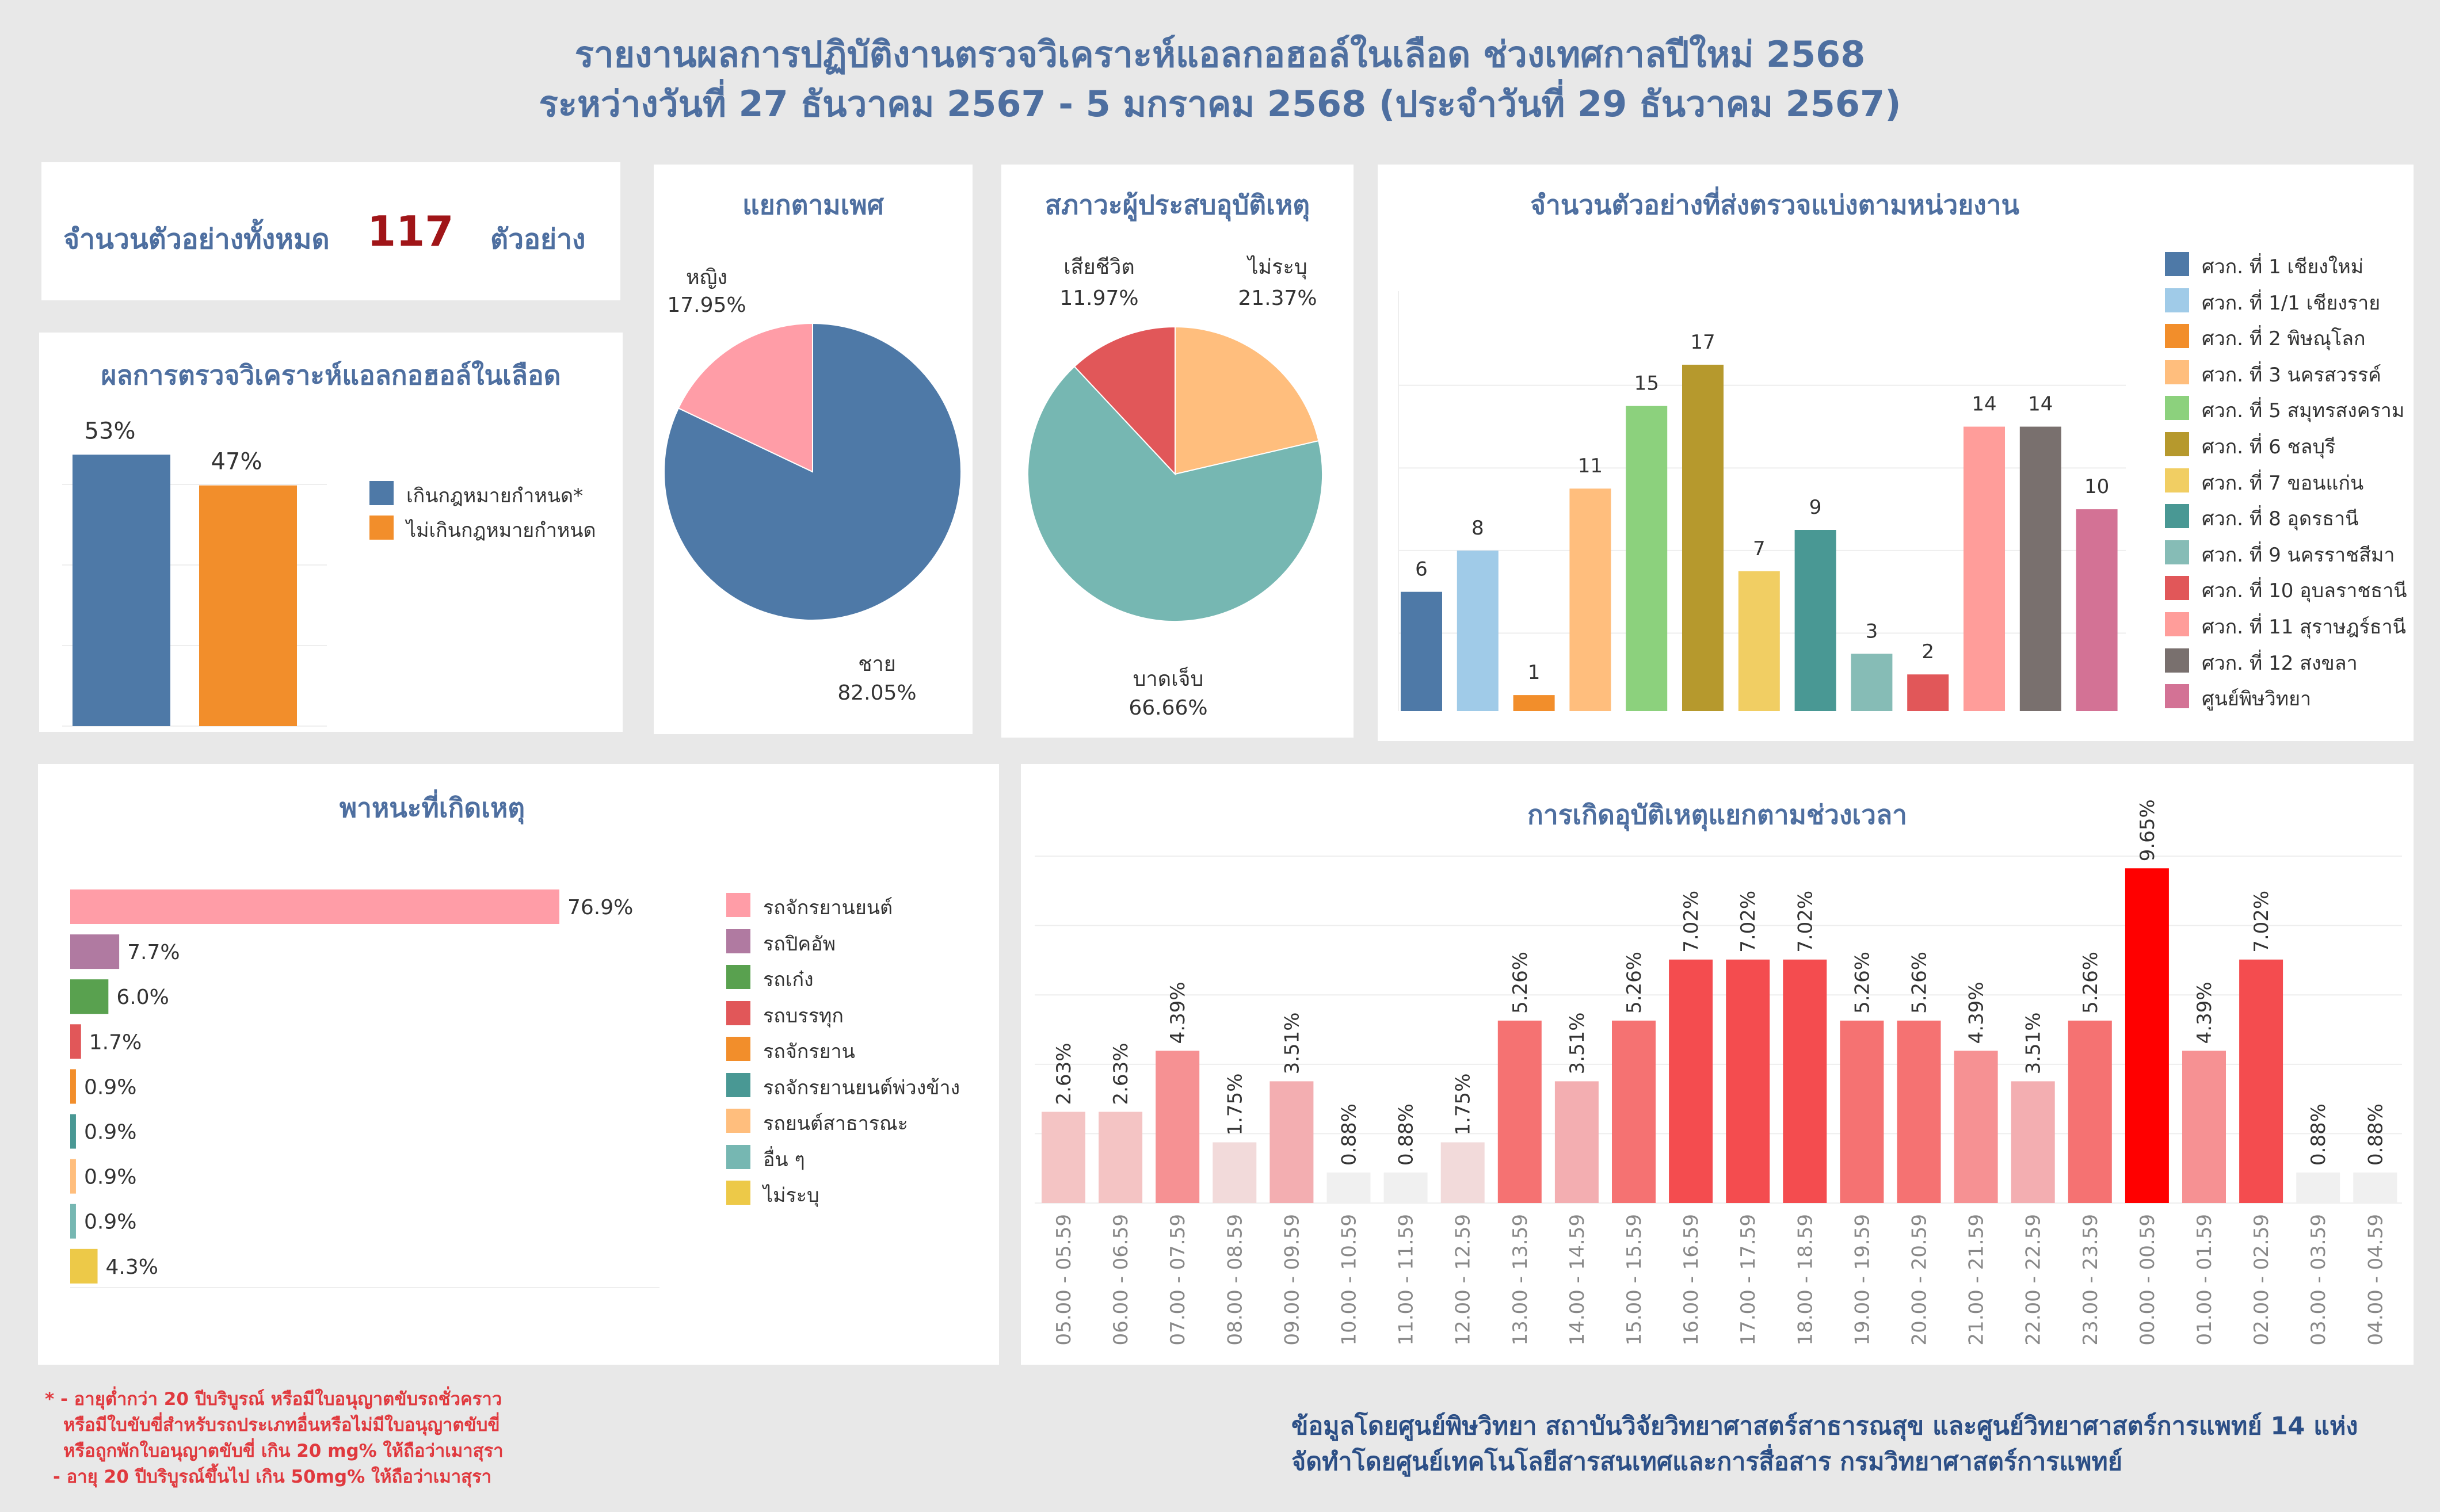  Describe the element at coordinates (1577, 1280) in the screenshot. I see `time-tick-label: 14.00 - 14.59` at that location.